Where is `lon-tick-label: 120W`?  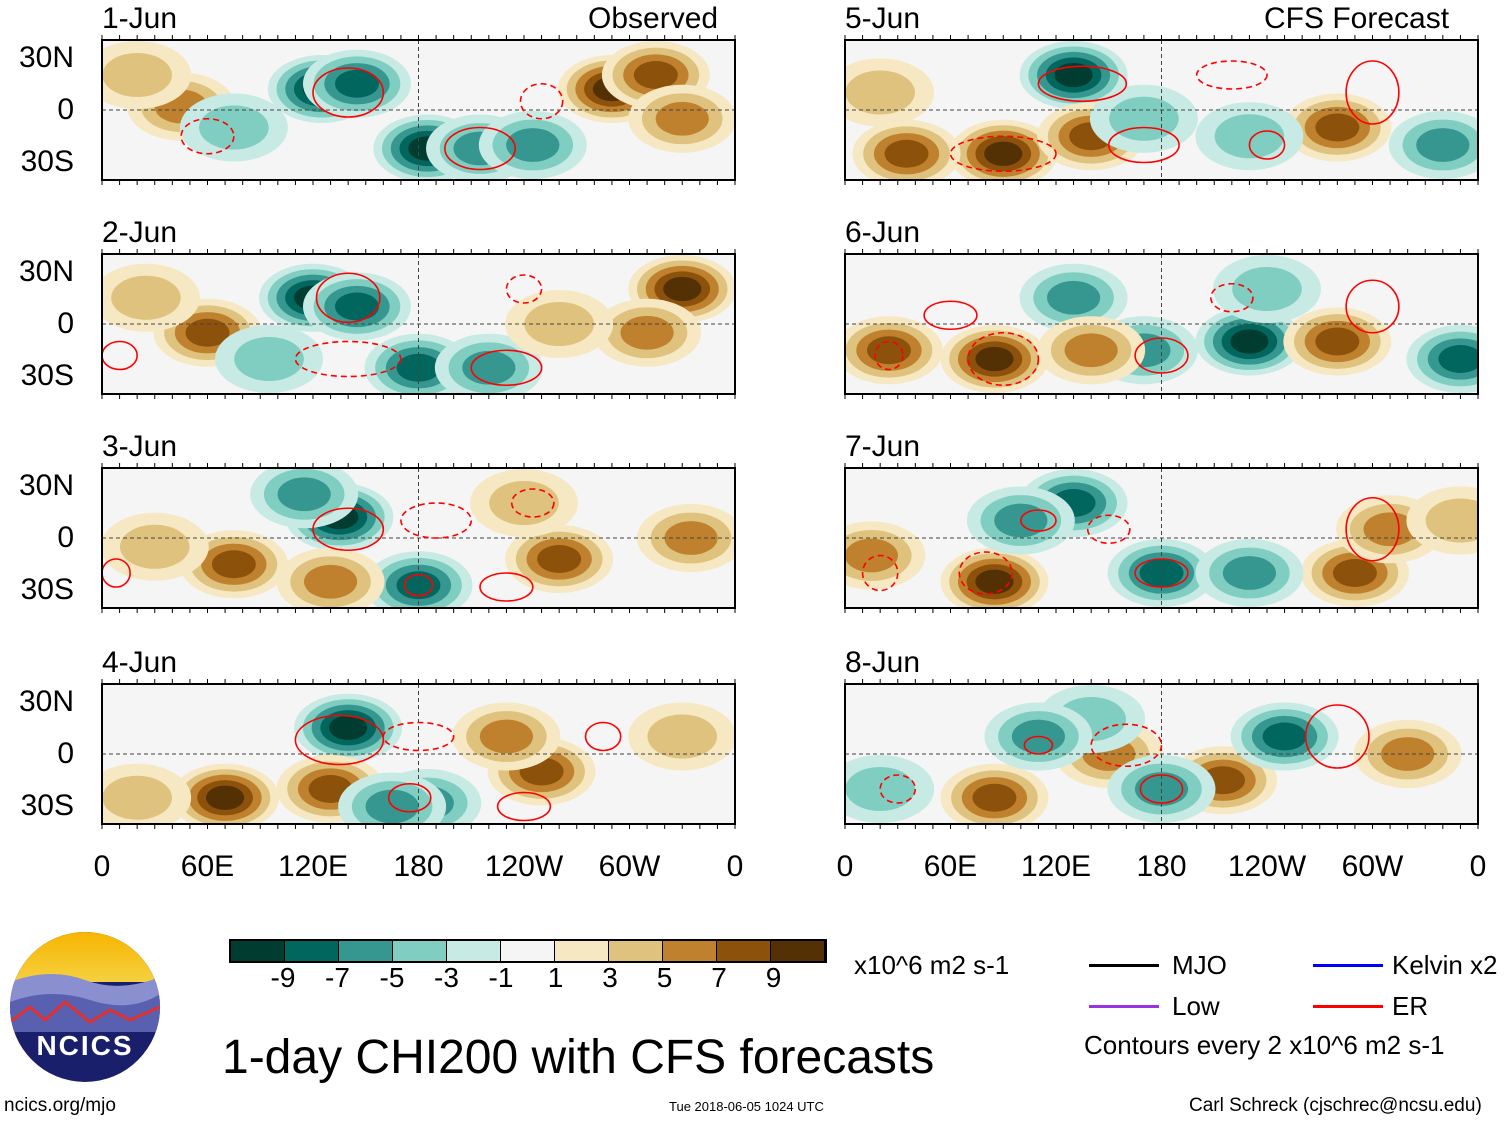
lon-tick-label: 120W is located at coordinates (1267, 866).